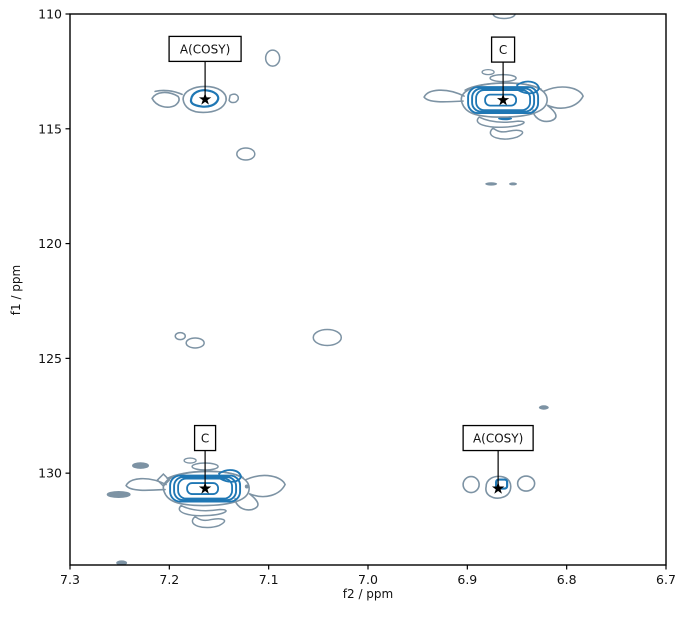  Describe the element at coordinates (368, 594) in the screenshot. I see `x-axis-label: f2 / ppm` at that location.